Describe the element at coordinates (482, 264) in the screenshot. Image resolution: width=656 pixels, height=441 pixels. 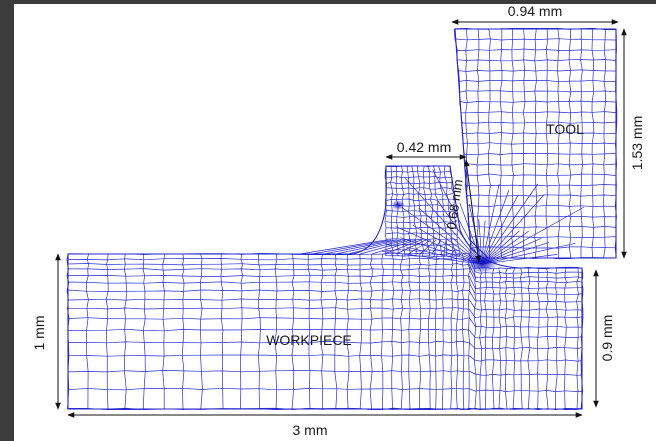
I see `dense-mesh-tip` at that location.